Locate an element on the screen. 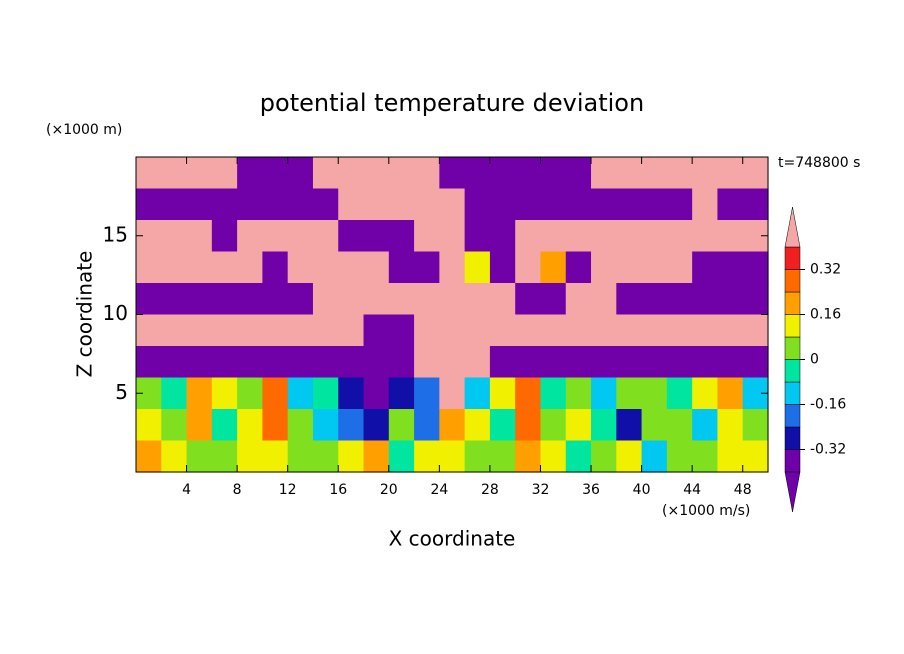 The width and height of the screenshot is (904, 654). x-tick-label: 48 is located at coordinates (743, 490).